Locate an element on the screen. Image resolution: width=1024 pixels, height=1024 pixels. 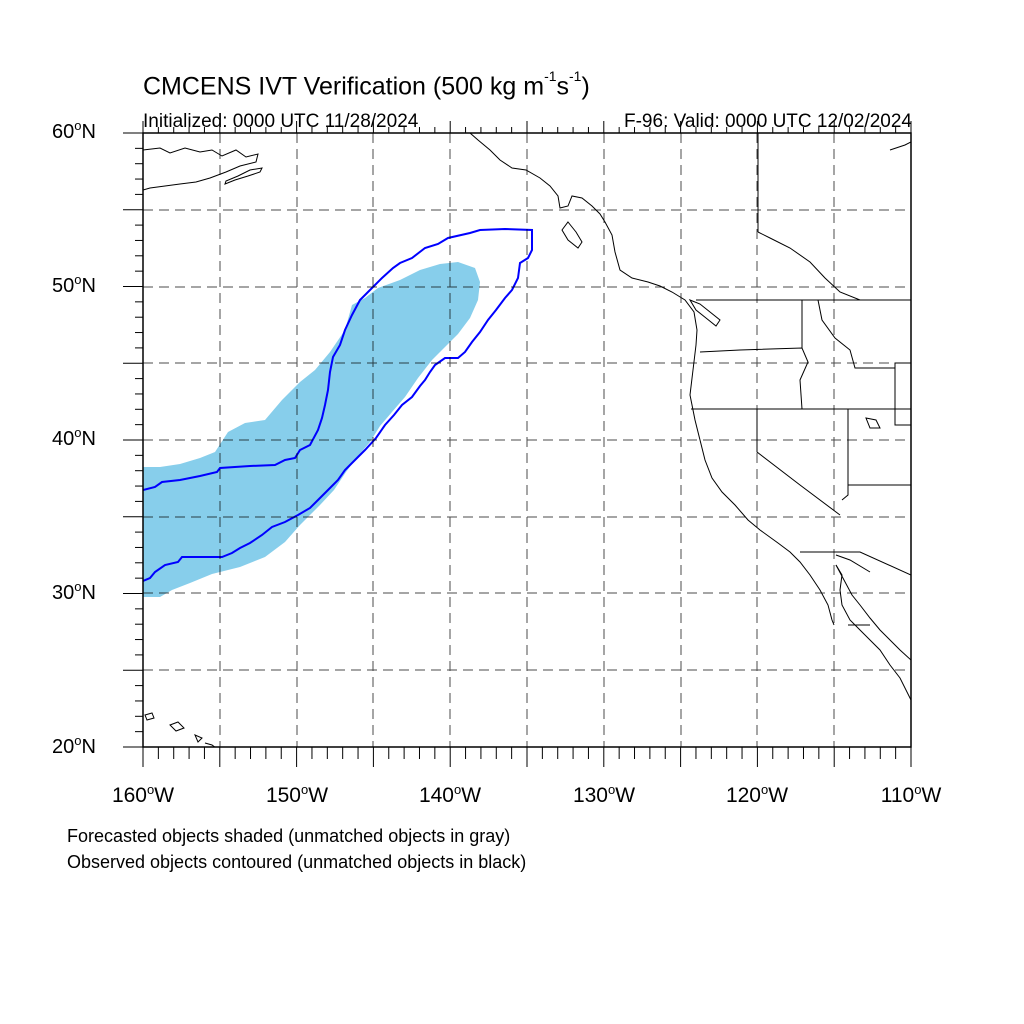
lat-label-60: 60oN is located at coordinates (74, 130).